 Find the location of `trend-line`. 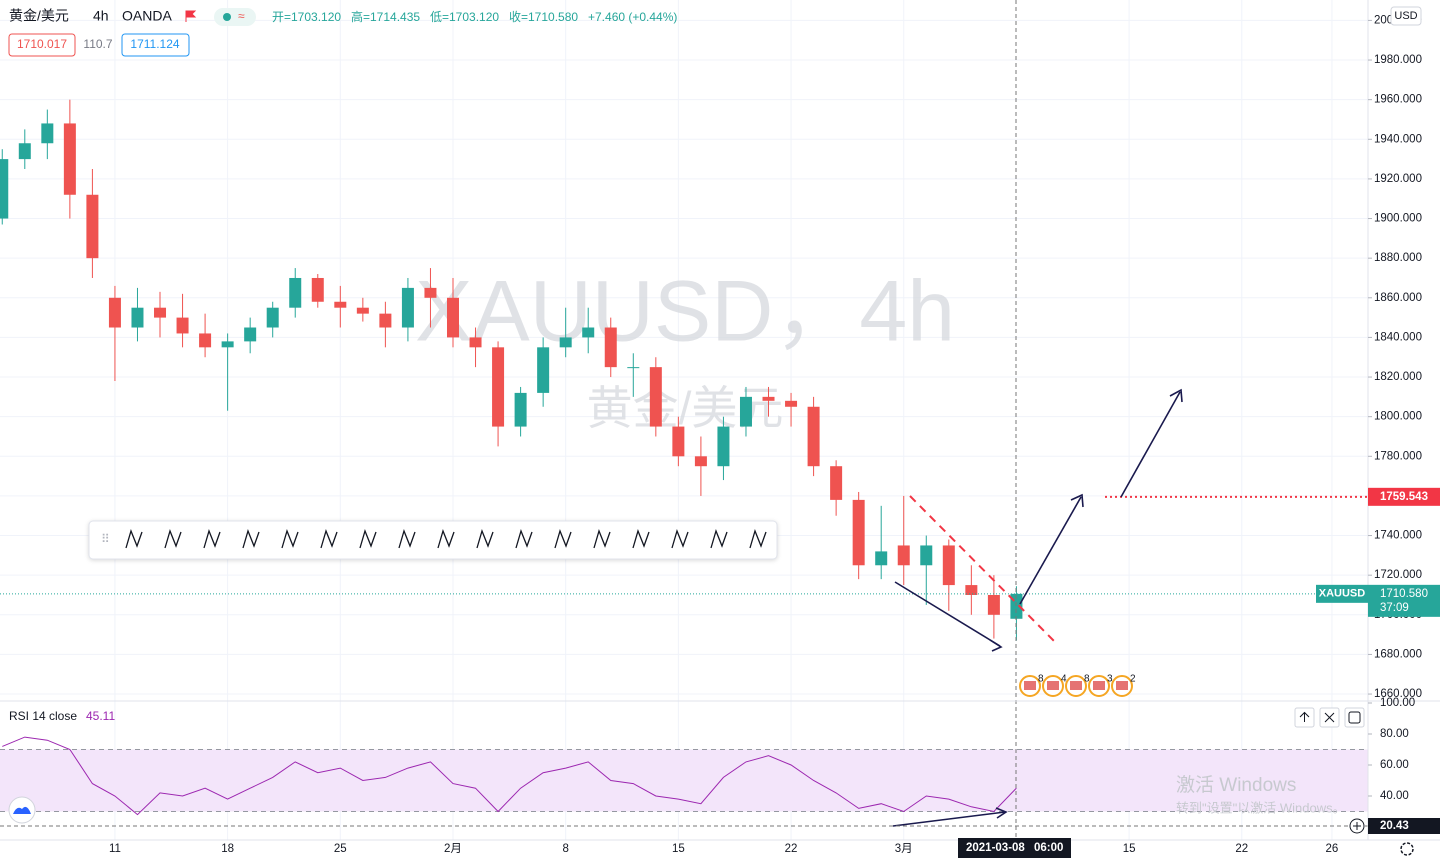

trend-line is located at coordinates (983, 569).